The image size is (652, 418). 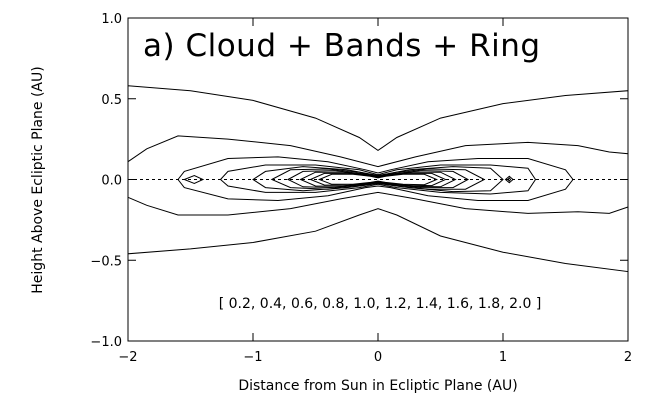 What do you see at coordinates (503, 357) in the screenshot?
I see `x-tick-label: 1` at bounding box center [503, 357].